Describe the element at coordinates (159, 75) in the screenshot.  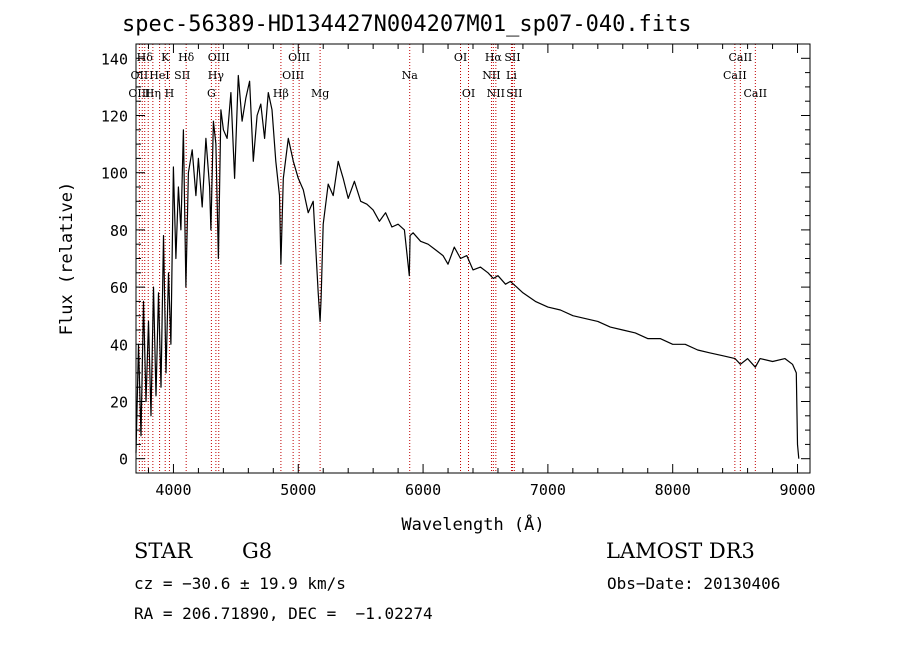
I see `spectral-line-label: HeI` at that location.